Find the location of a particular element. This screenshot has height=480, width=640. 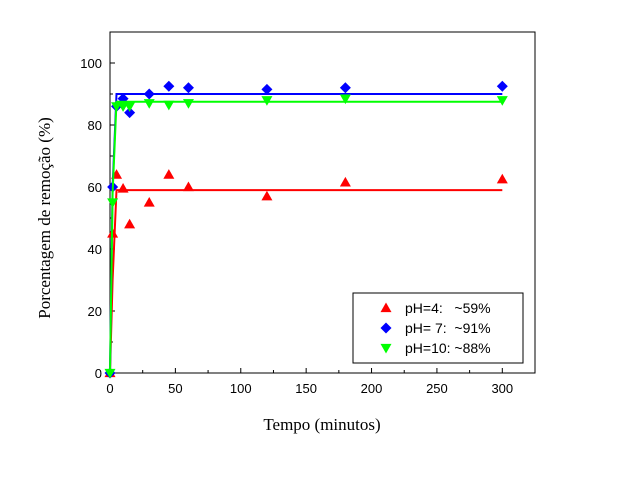

y-tick-label: 60 is located at coordinates (95, 187).